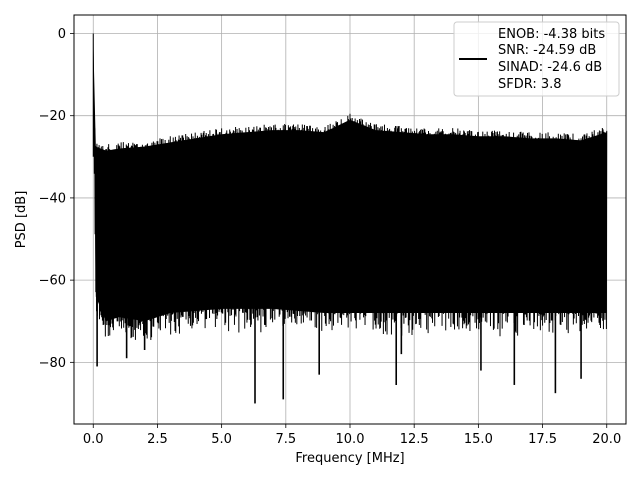 This screenshot has height=480, width=640. I want to click on y-axis-label: PSD [dB], so click(21, 220).